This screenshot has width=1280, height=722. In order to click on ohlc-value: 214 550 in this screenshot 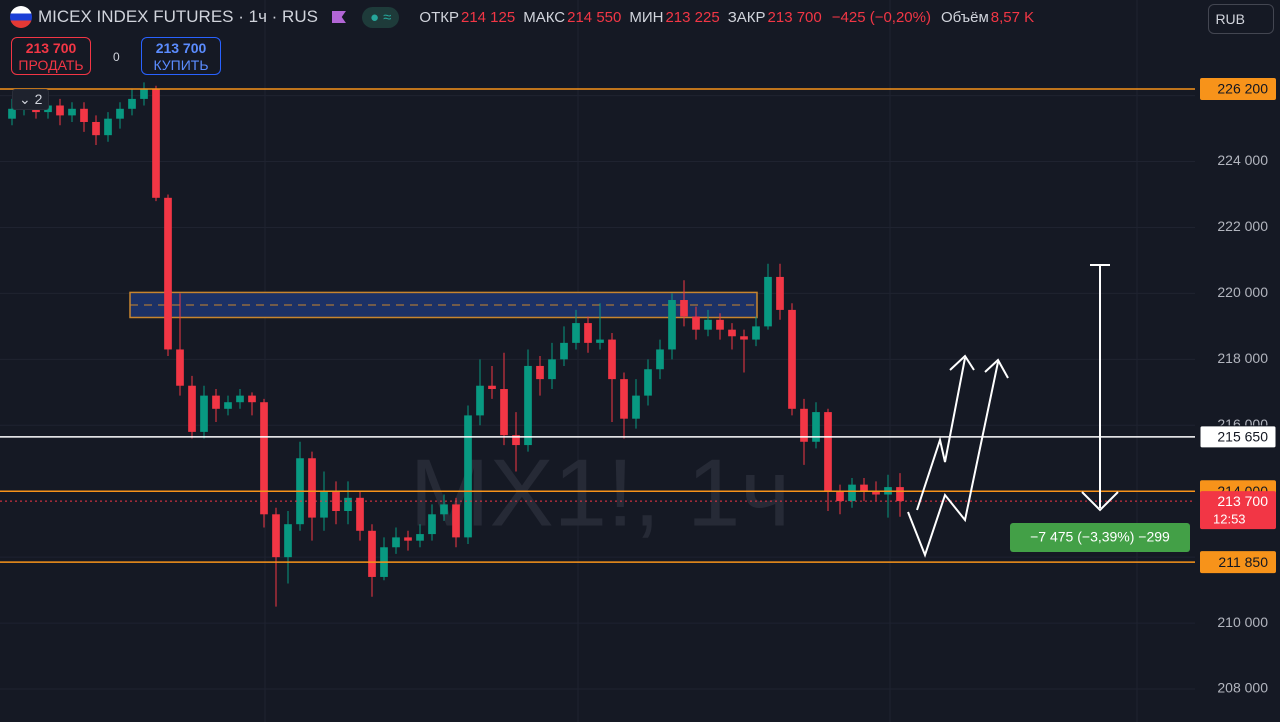, I will do `click(594, 17)`.